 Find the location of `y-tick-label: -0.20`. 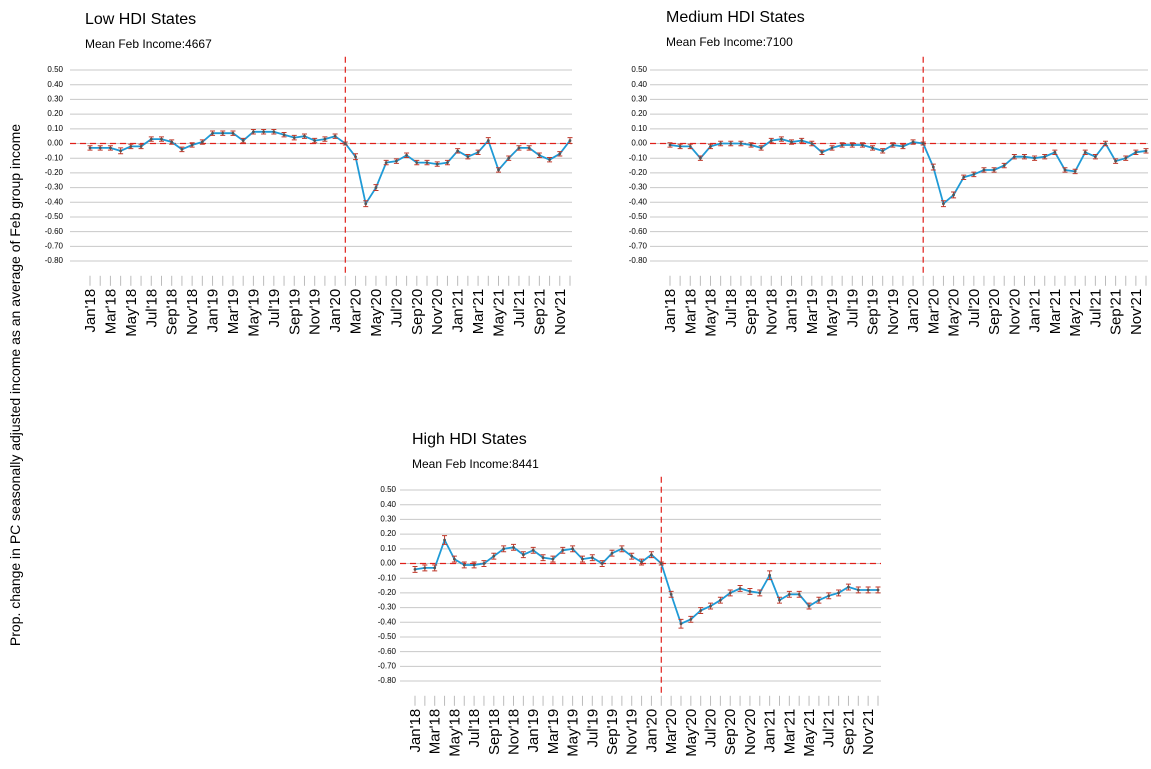

y-tick-label: -0.20 is located at coordinates (638, 172).